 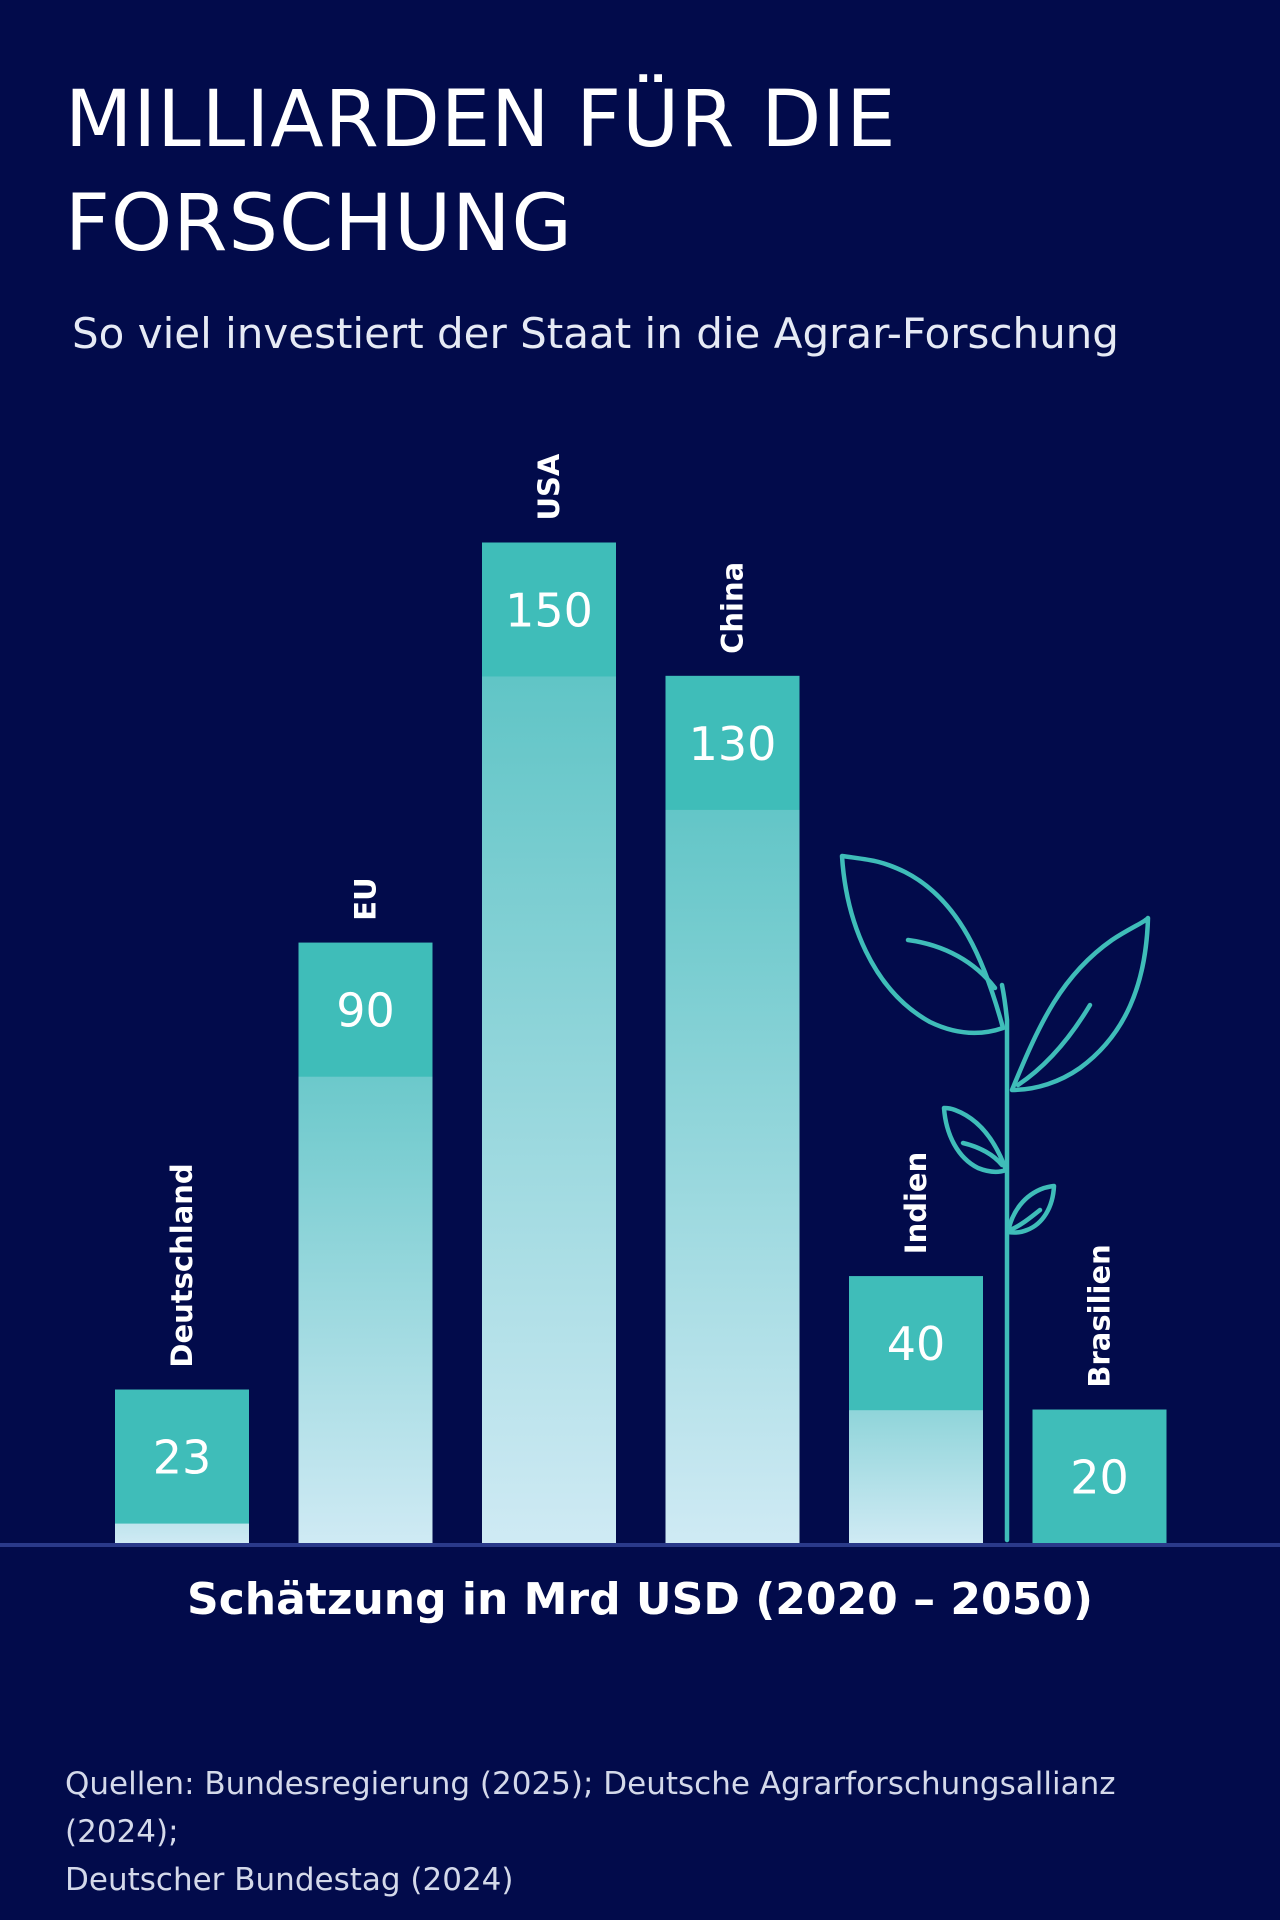 I want to click on category-label-deutschland: Deutschland, so click(x=182, y=1265).